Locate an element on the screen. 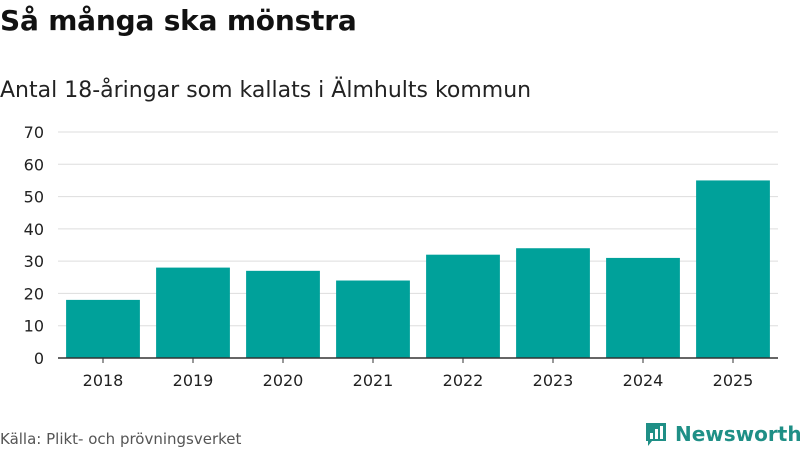  x-tick-label: 2020 is located at coordinates (283, 380).